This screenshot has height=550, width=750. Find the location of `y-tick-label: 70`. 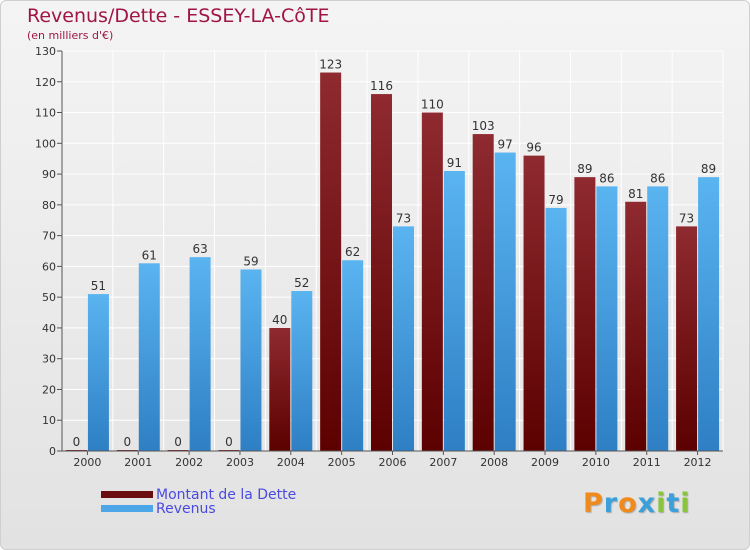

y-tick-label: 70 is located at coordinates (49, 236).